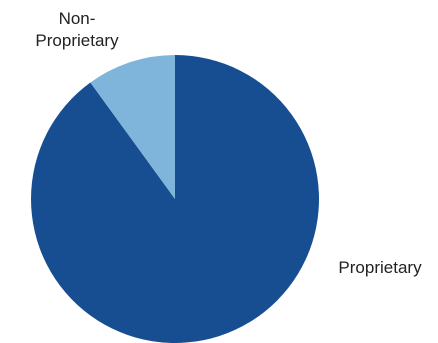 The image size is (438, 343). Describe the element at coordinates (132, 127) in the screenshot. I see `pie-slice-non-proprietary` at that location.